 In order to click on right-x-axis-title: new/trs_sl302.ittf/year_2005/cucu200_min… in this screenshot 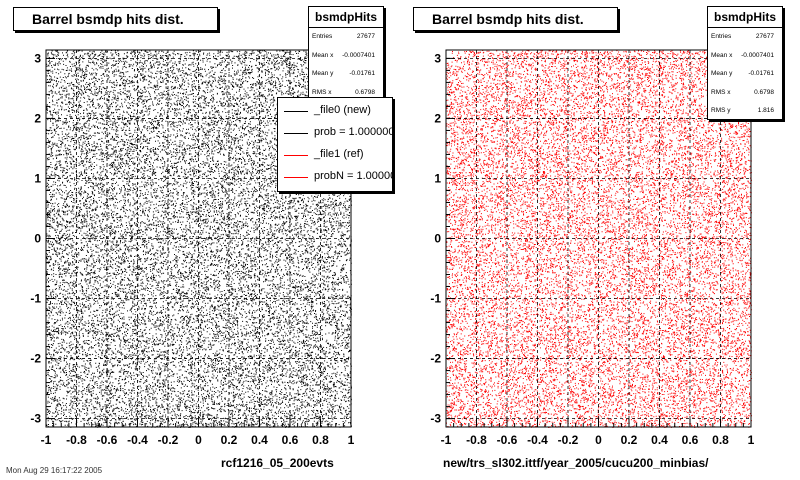, I will do `click(576, 463)`.